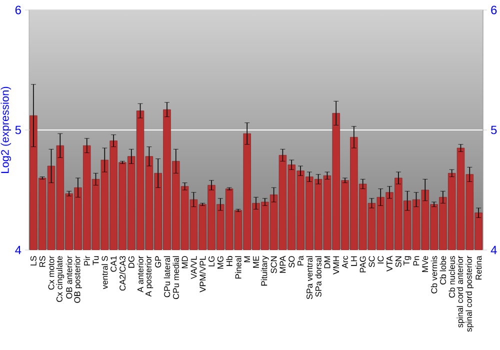 This screenshot has width=500, height=350. I want to click on x-tick-label: PAG, so click(363, 264).